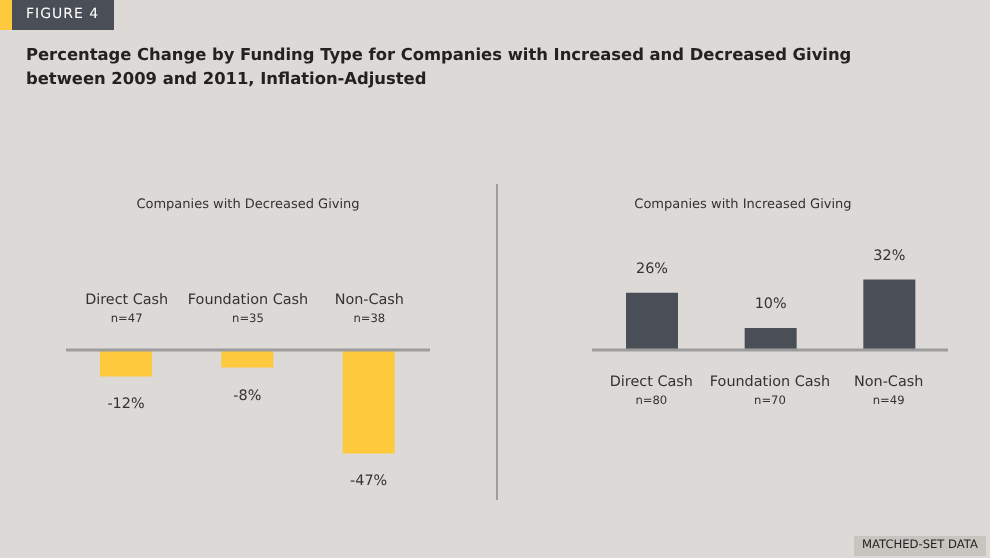  What do you see at coordinates (248, 308) in the screenshot?
I see `x-tick-label: Foundation Cash n=35` at bounding box center [248, 308].